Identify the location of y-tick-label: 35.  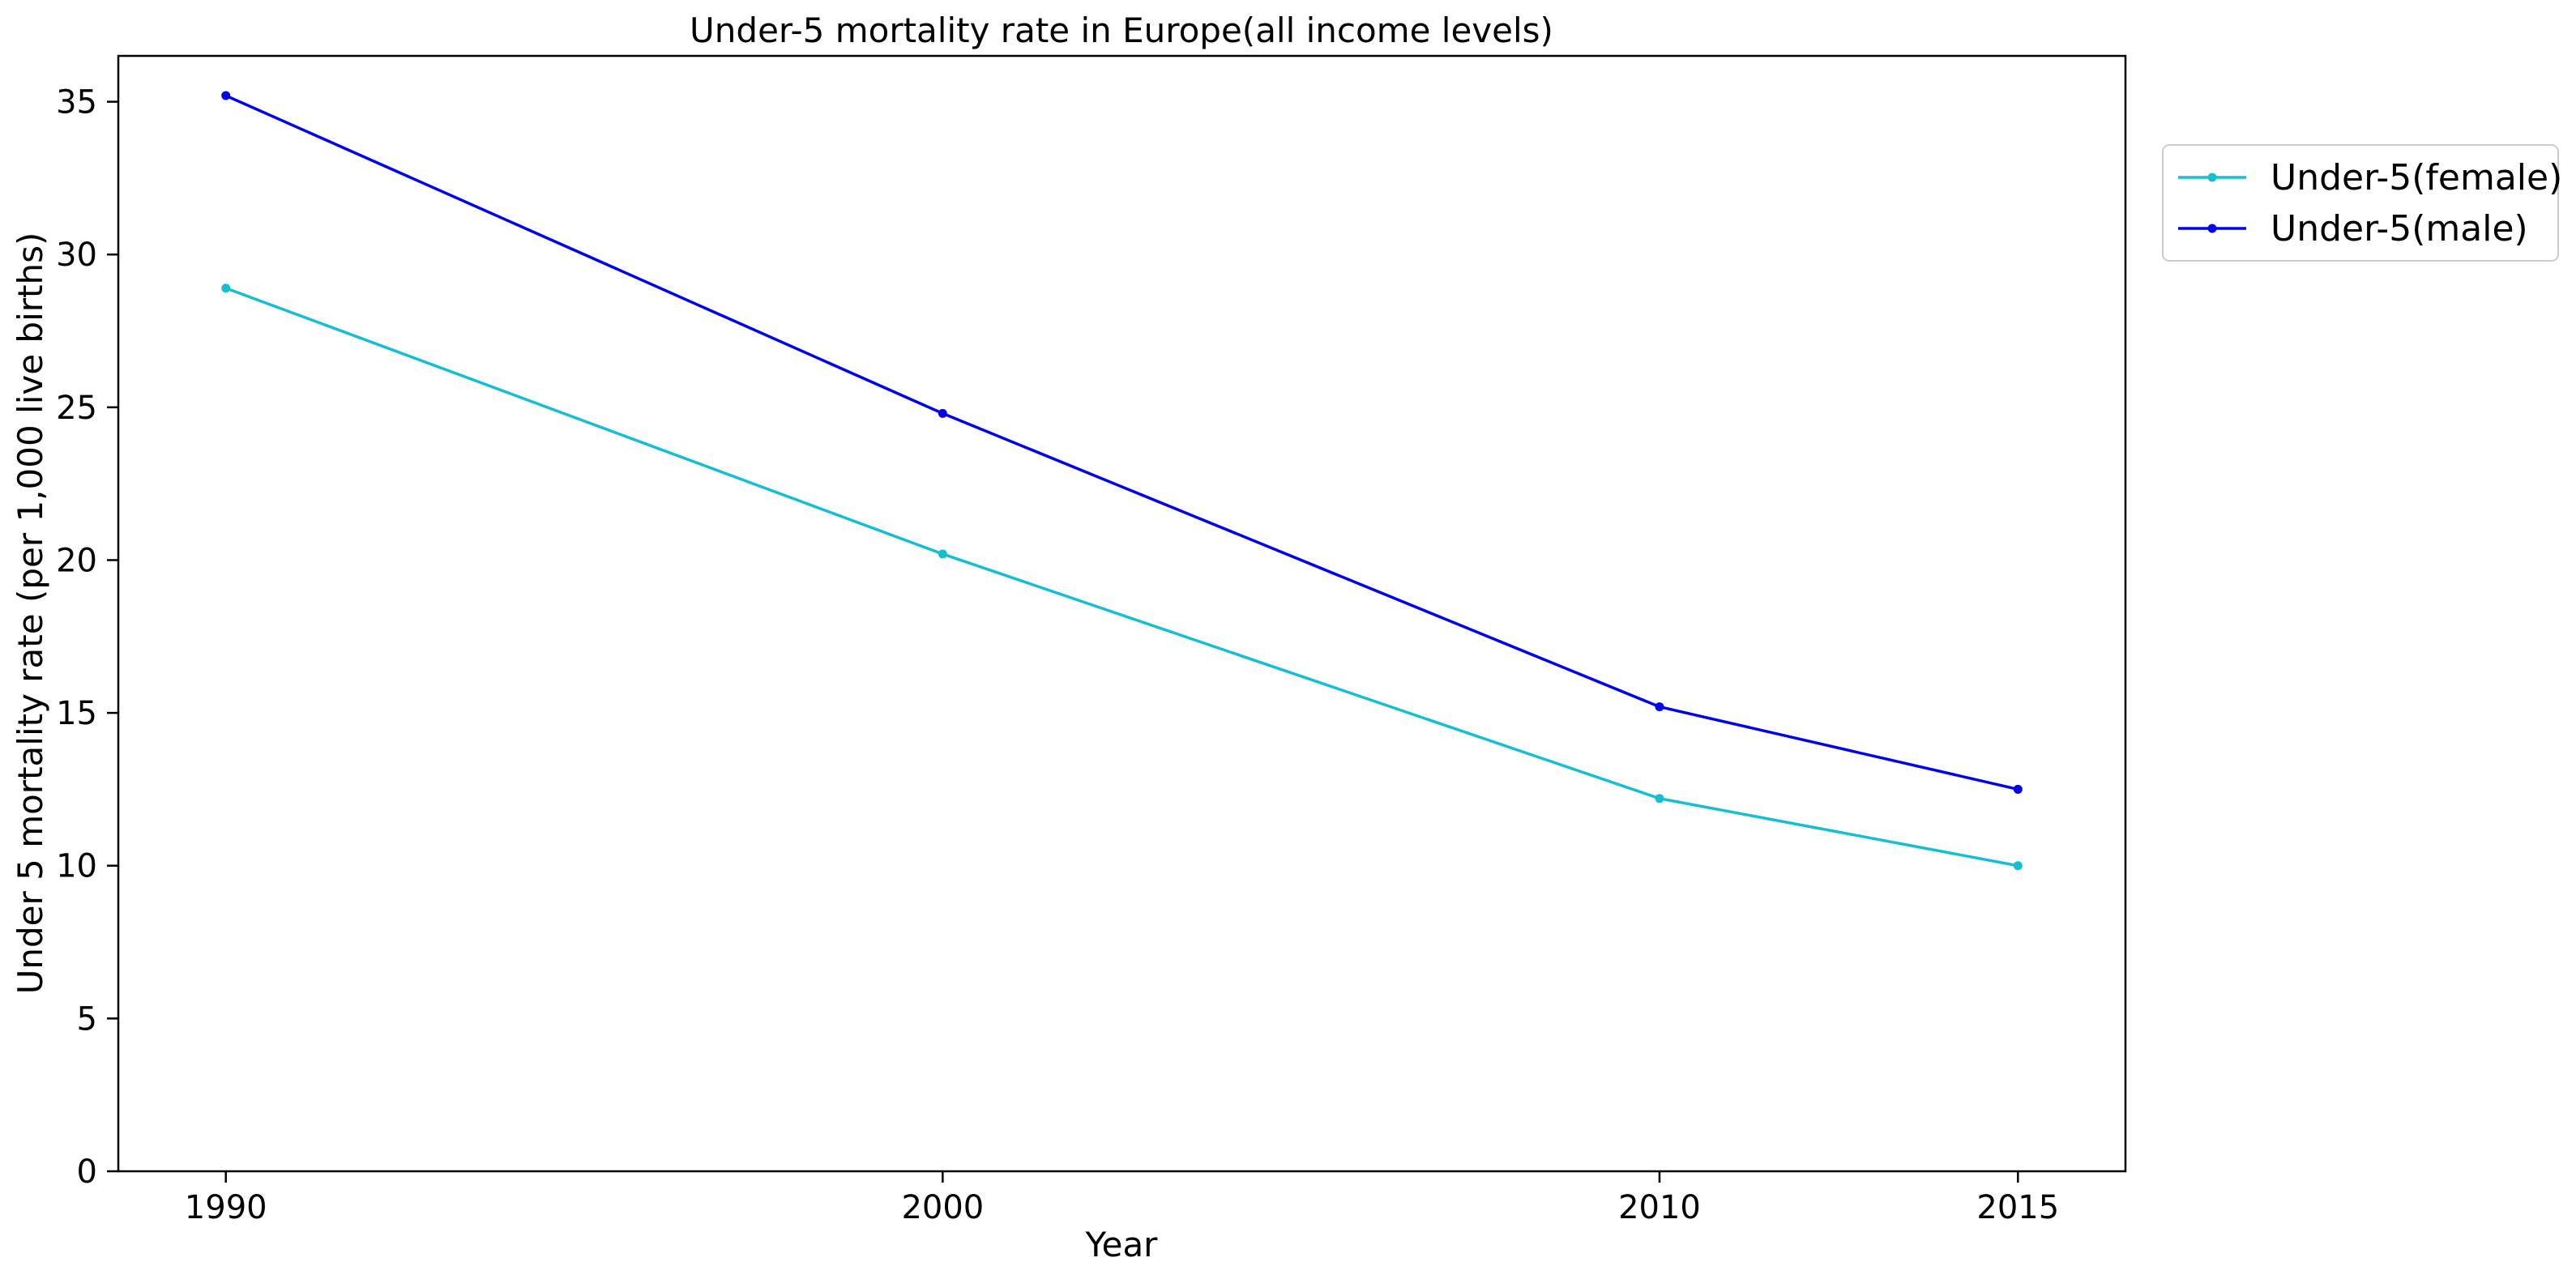
(76, 103).